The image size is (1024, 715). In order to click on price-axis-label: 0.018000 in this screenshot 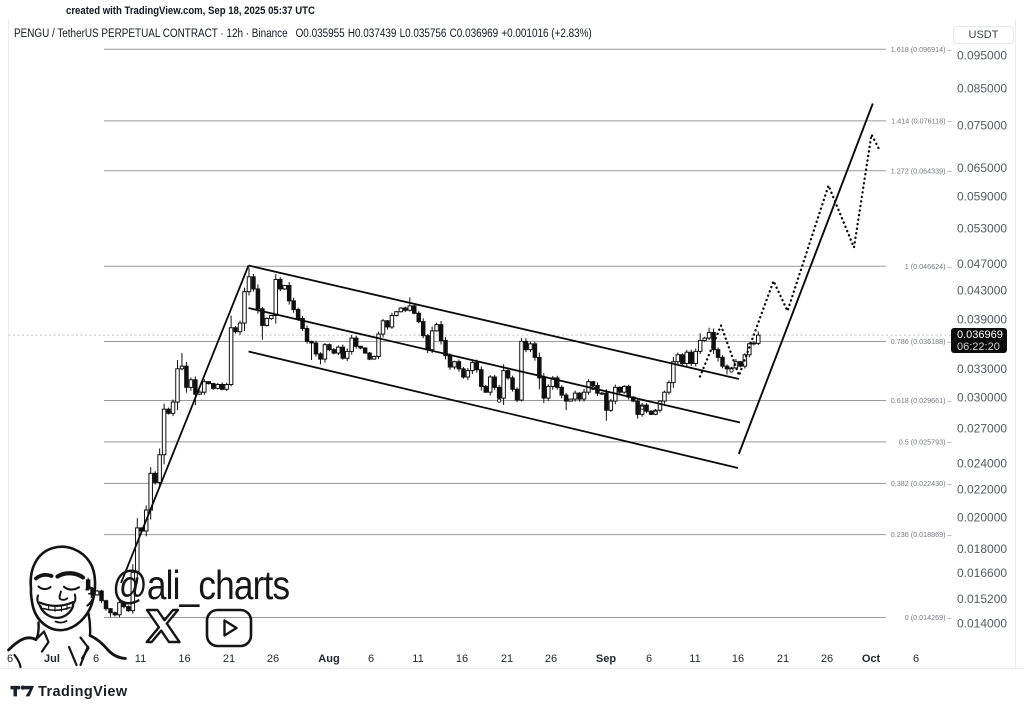, I will do `click(982, 549)`.